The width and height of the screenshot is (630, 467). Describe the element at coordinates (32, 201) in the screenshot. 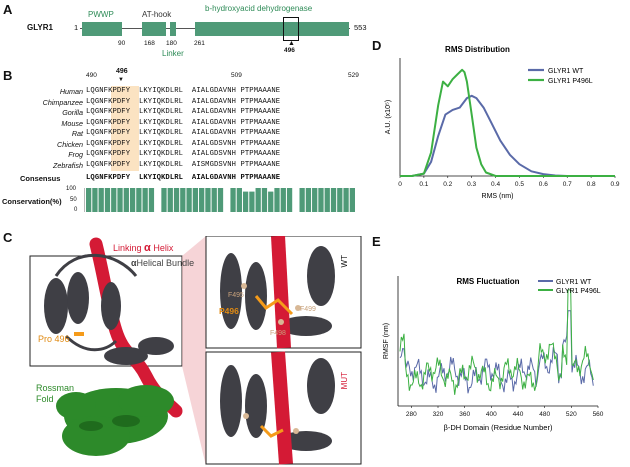

I see `conservation-label: Conservation(%)` at that location.